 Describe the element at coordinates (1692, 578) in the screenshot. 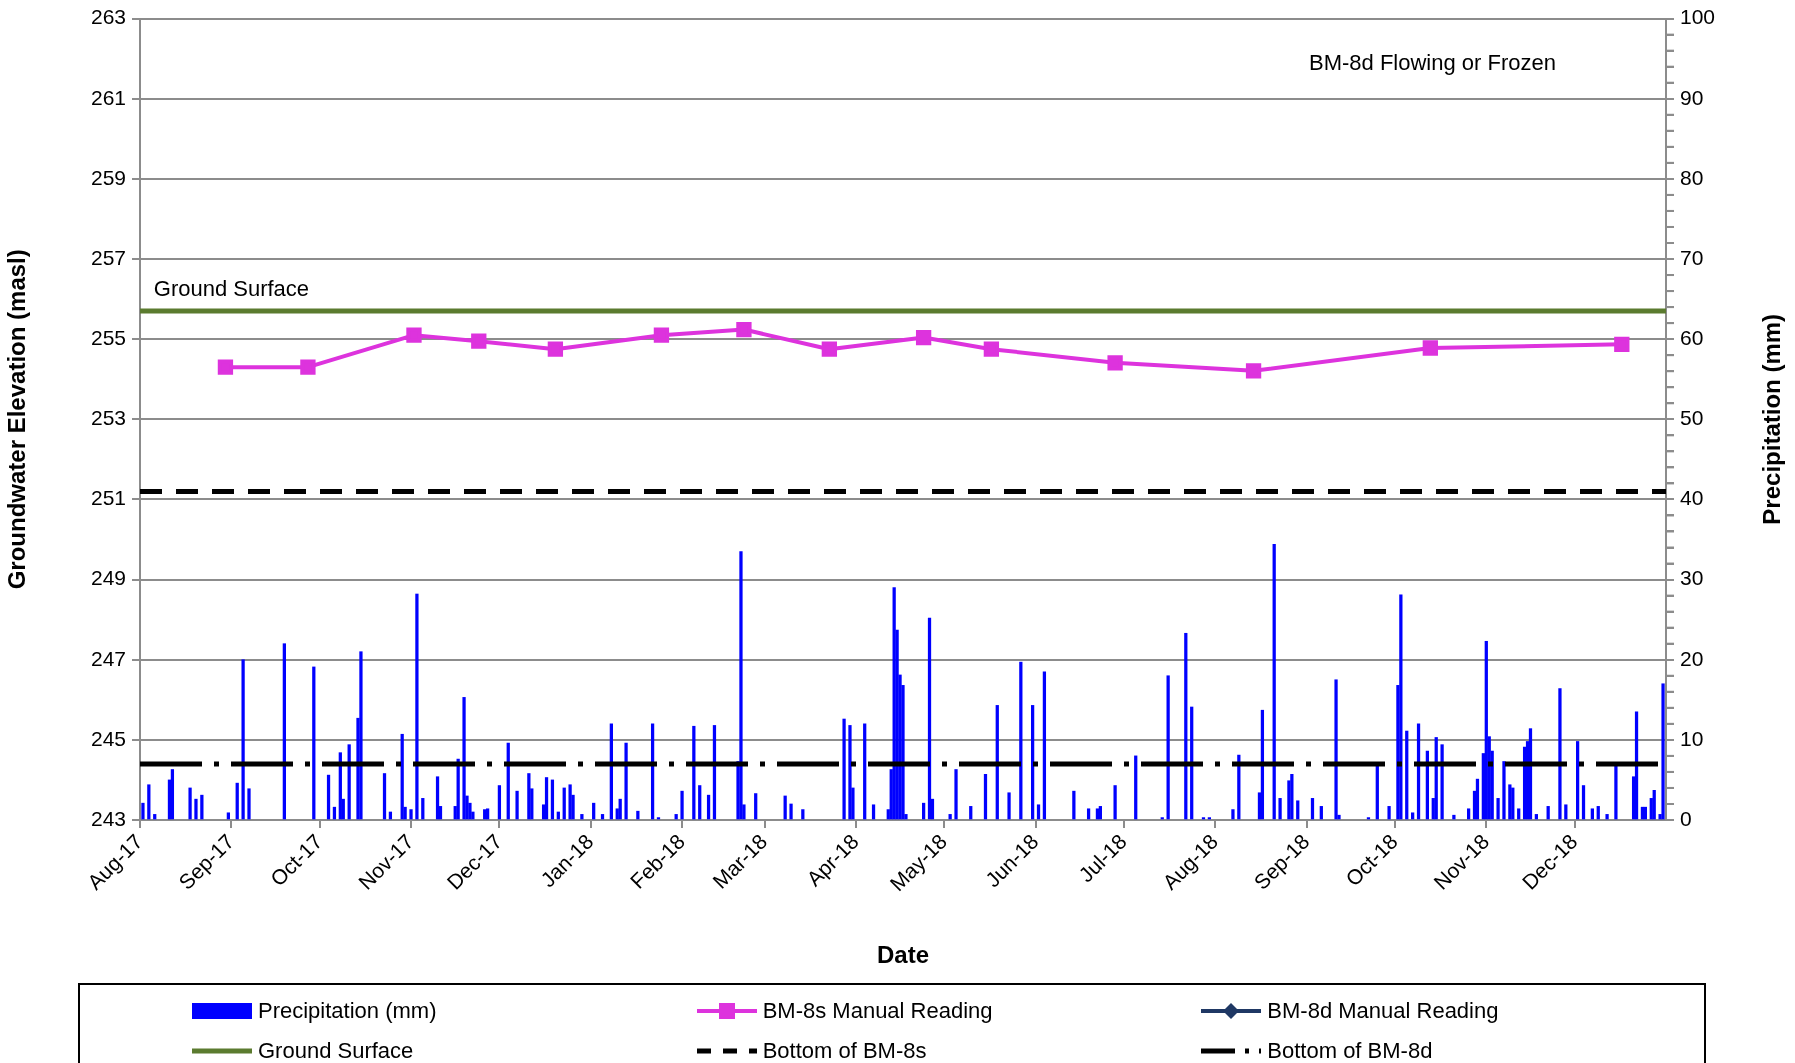

I see `y2-tick-label: 30` at that location.